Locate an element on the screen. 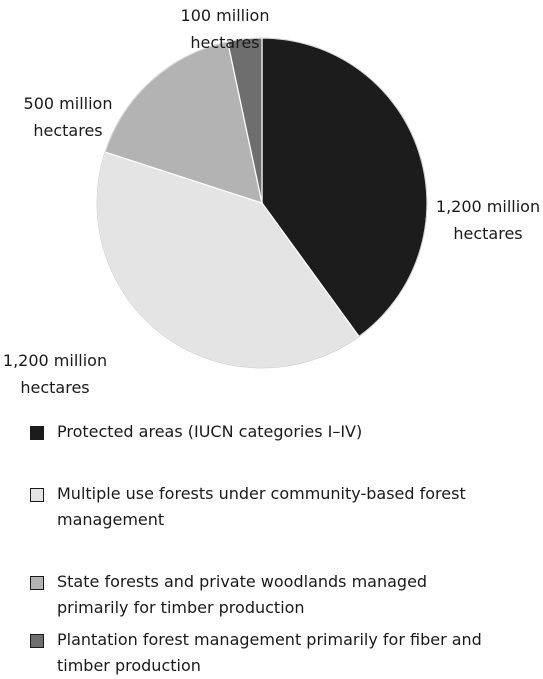 This screenshot has height=679, width=543. legend-item-protected-areas: Protected areas (IUCN categories I–IV) is located at coordinates (263, 433).